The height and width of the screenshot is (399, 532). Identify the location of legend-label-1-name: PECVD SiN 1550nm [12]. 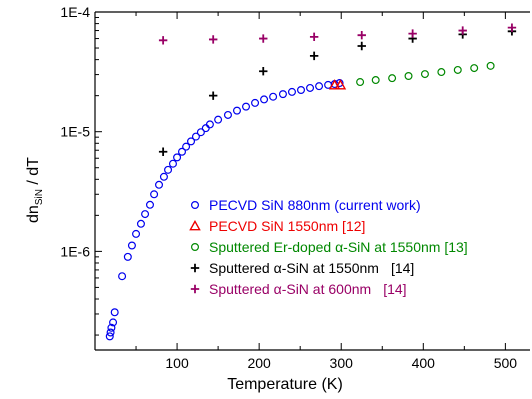
(287, 226).